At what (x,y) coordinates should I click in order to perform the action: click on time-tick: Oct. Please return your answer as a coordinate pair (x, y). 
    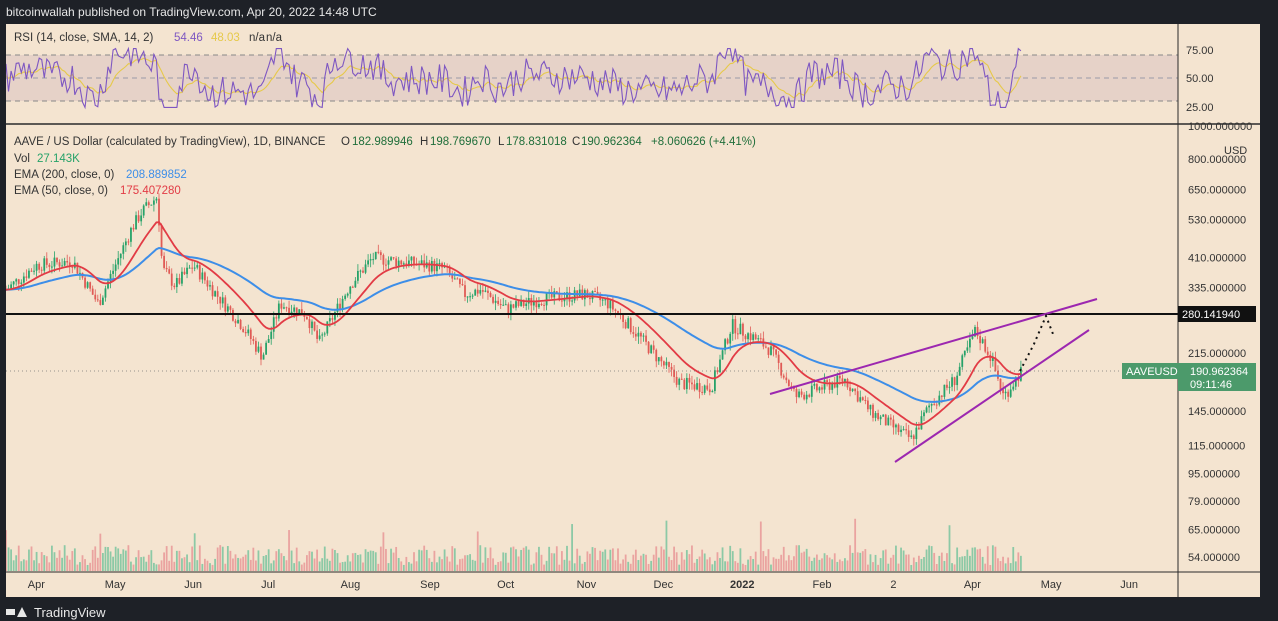
    Looking at the image, I should click on (505, 585).